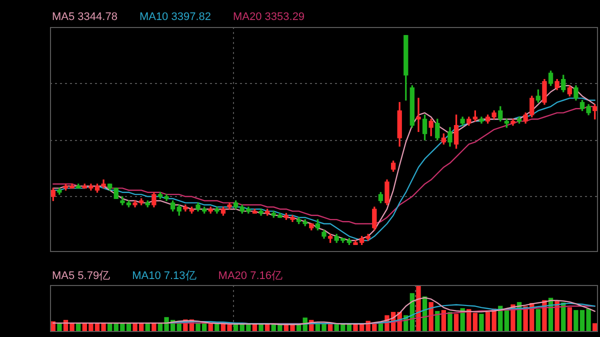  Describe the element at coordinates (269, 17) in the screenshot. I see `text: MA20 3353.29` at that location.